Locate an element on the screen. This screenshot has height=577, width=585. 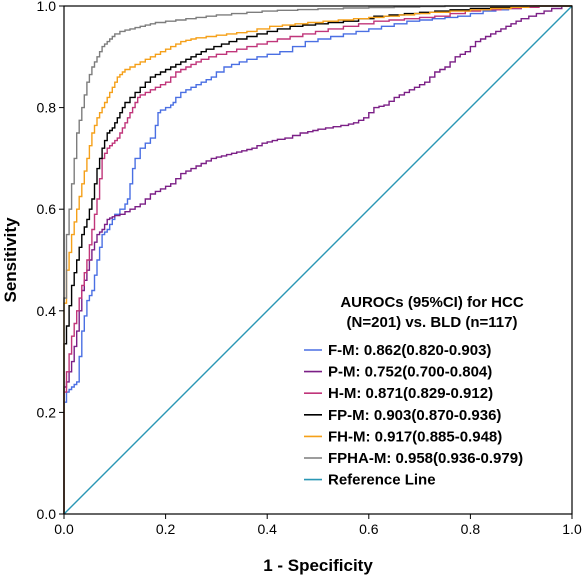
x-axis-title: 1 - Specificity is located at coordinates (318, 565).